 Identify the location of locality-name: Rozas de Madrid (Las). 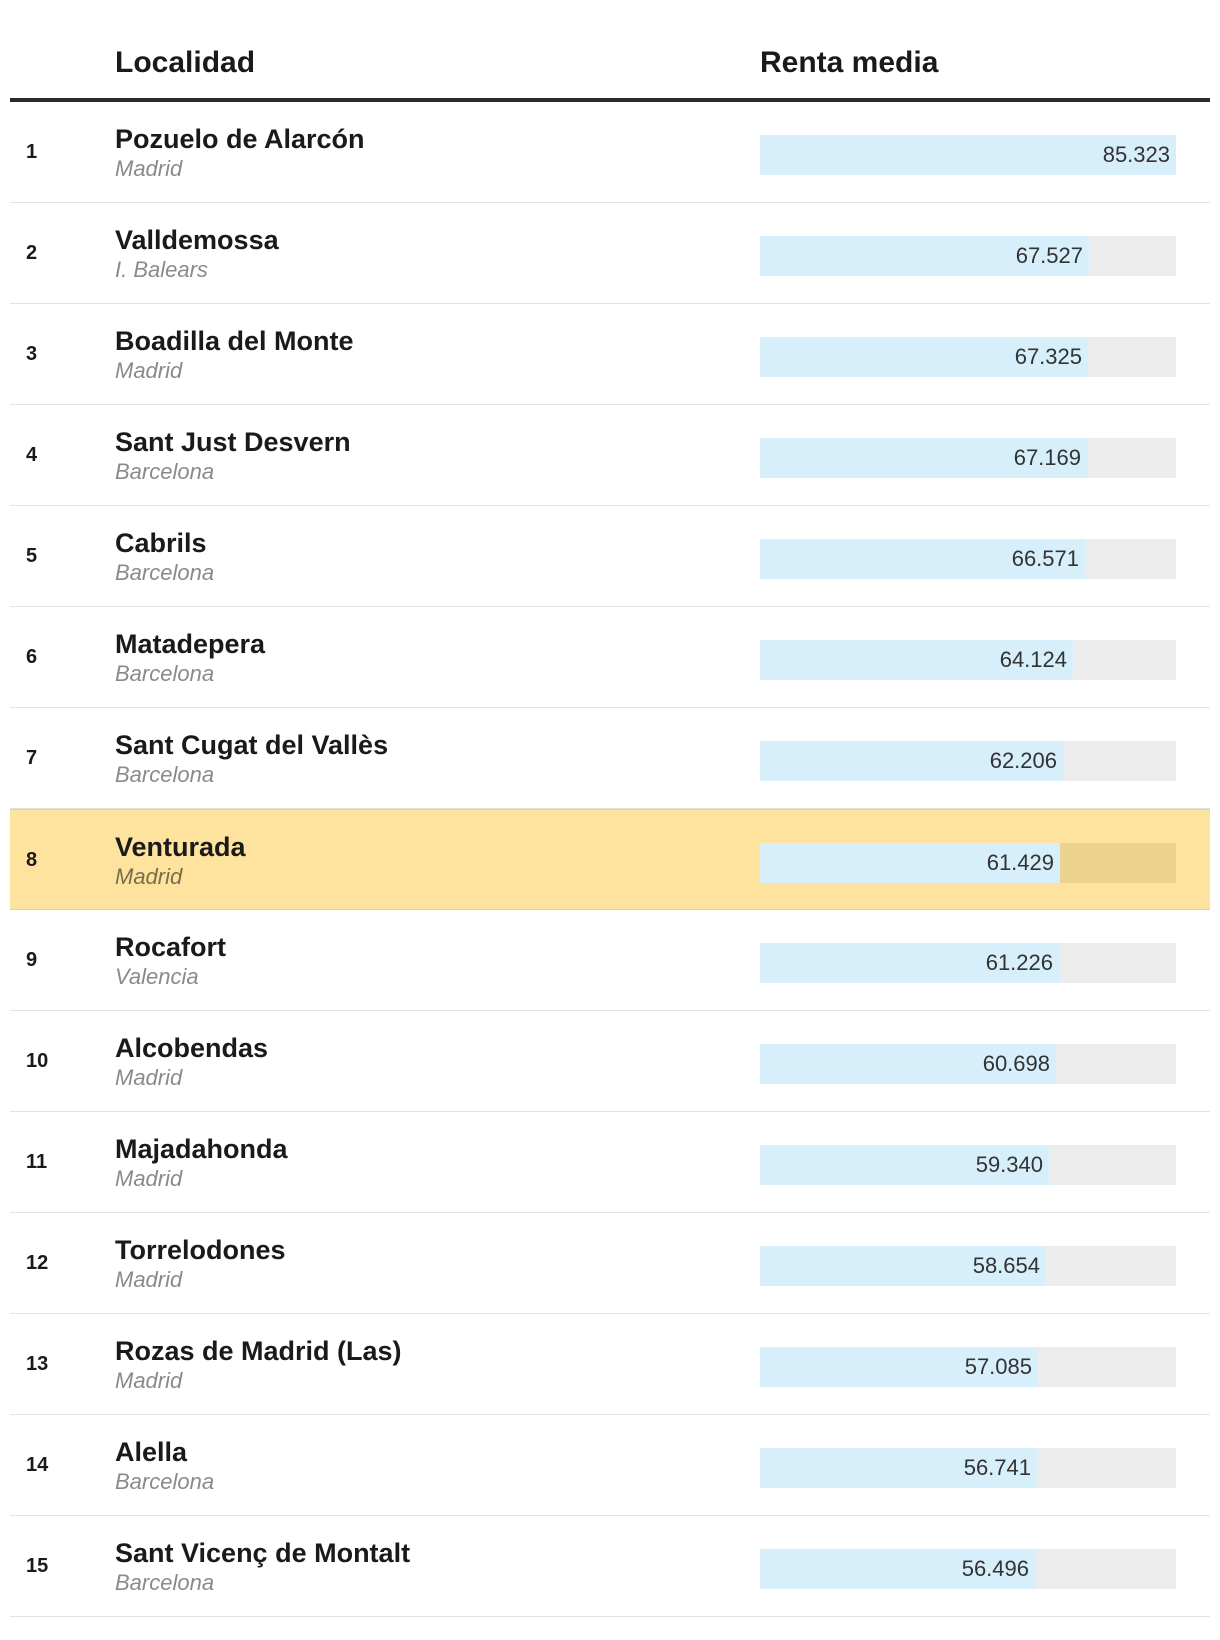
(258, 1351).